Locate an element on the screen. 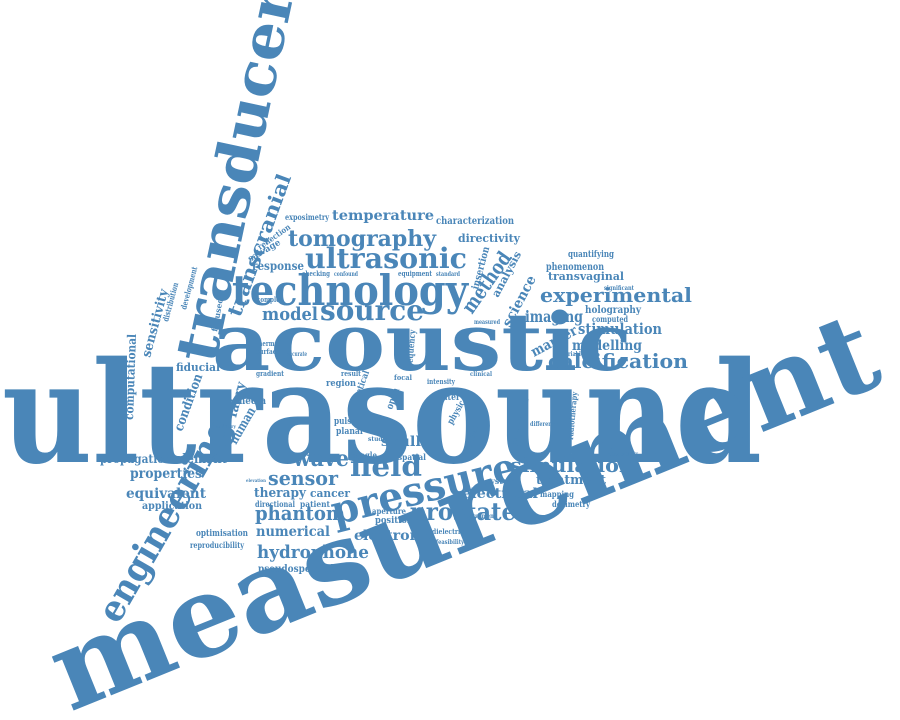  word-properties: properties is located at coordinates (166, 474).